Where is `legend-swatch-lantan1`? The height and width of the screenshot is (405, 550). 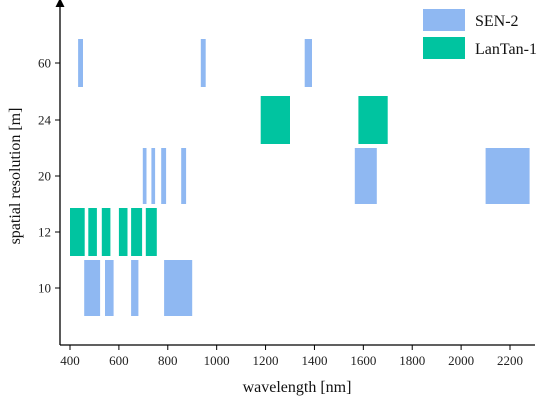
legend-swatch-lantan1 is located at coordinates (444, 48).